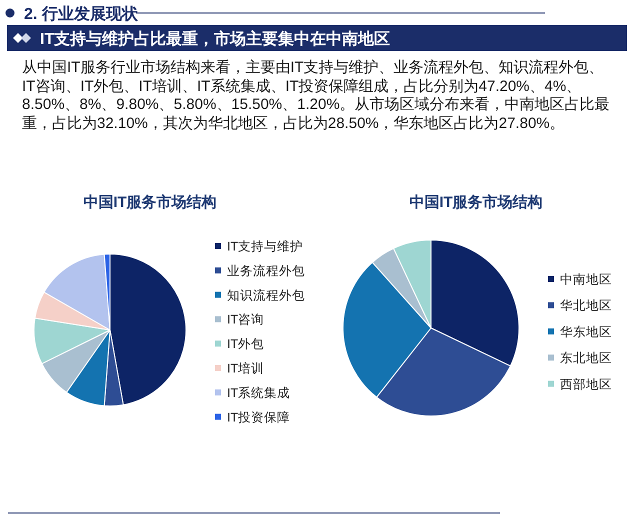 The width and height of the screenshot is (633, 523). Describe the element at coordinates (265, 247) in the screenshot. I see `legend-label: IT支持与维护` at that location.